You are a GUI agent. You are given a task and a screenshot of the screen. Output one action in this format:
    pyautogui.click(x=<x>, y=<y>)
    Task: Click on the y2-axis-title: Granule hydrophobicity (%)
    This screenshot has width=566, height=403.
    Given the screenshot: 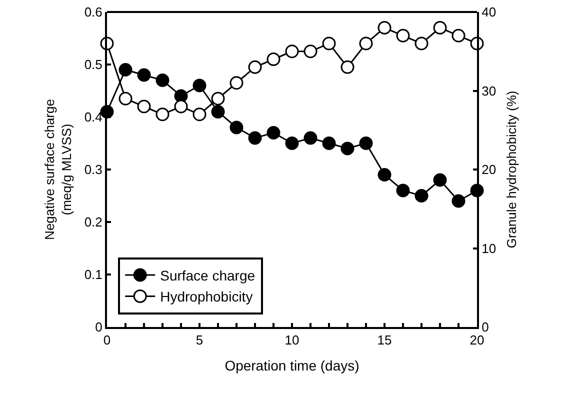 What is the action you would take?
    pyautogui.click(x=512, y=169)
    